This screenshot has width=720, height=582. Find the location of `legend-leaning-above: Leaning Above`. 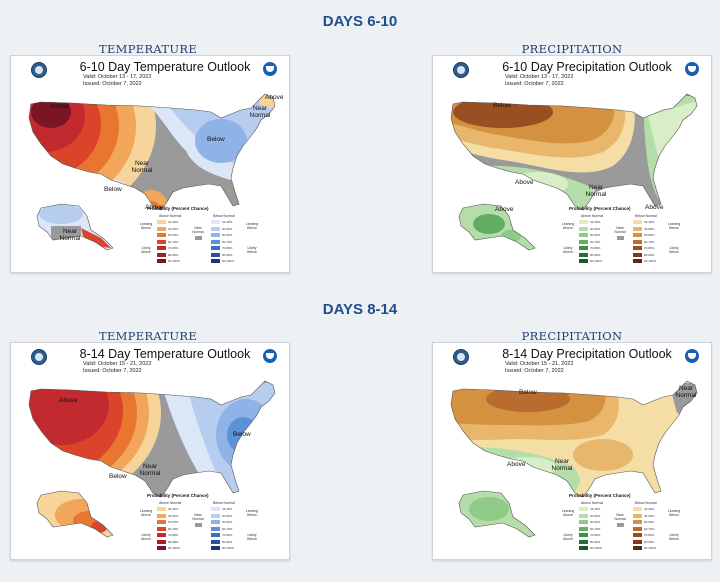

legend-leaning-above: Leaning Above is located at coordinates (146, 226).